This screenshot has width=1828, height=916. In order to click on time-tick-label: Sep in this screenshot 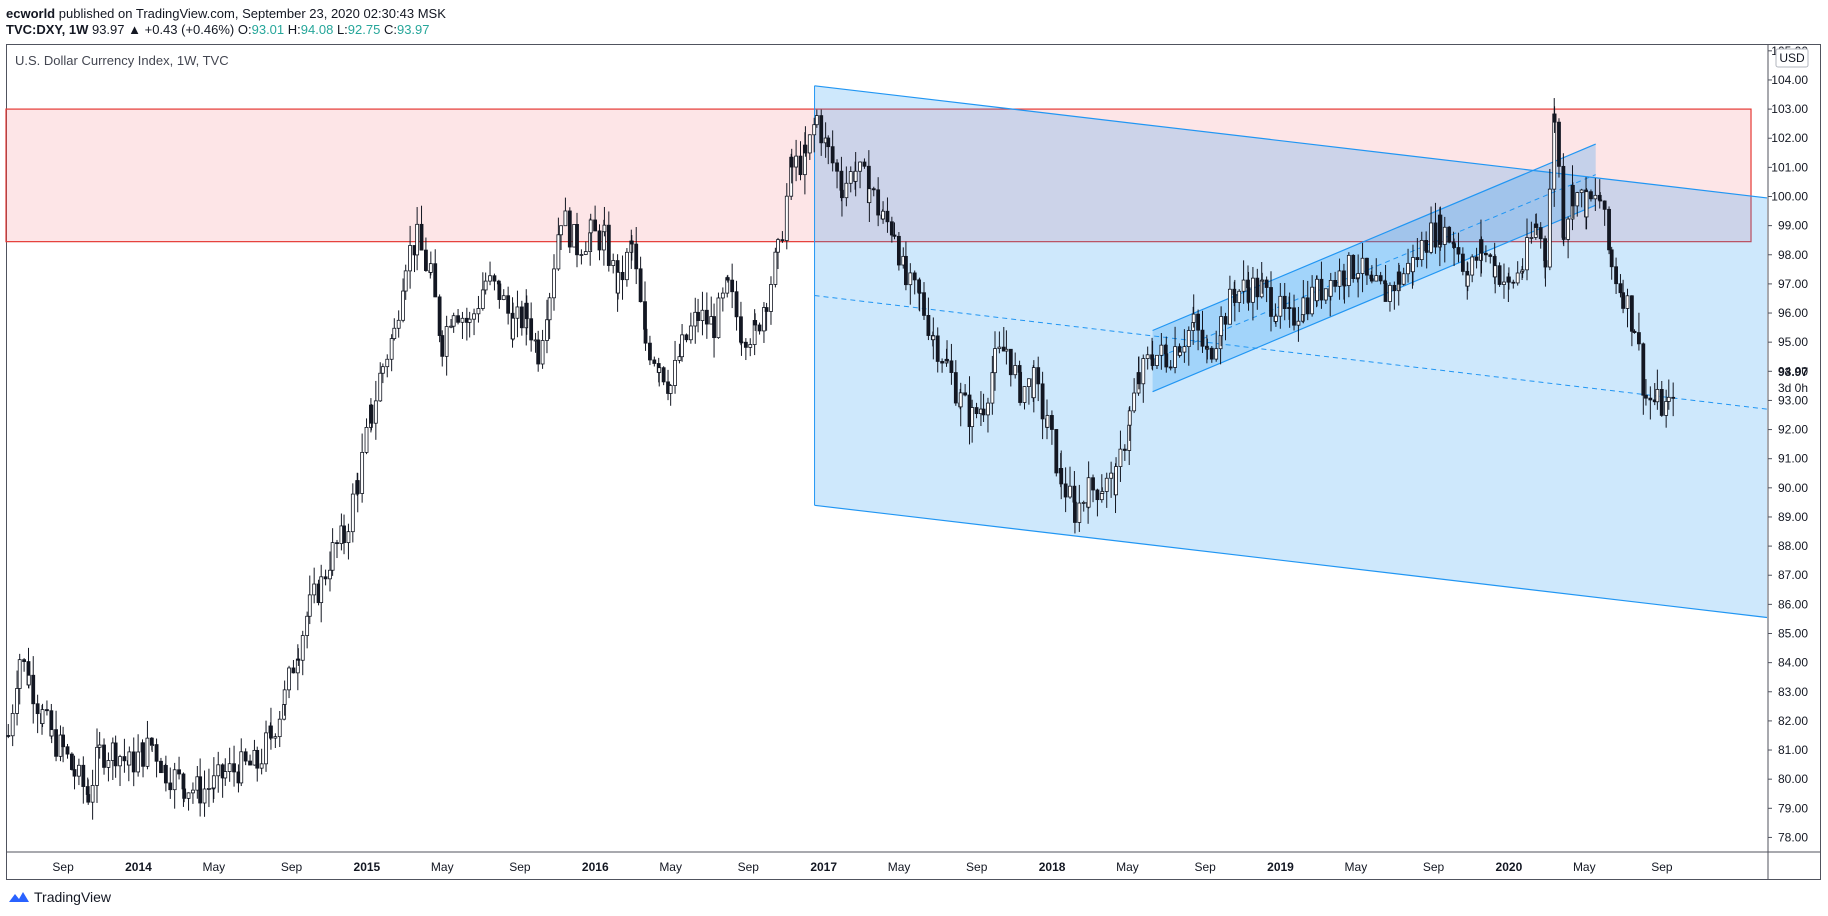, I will do `click(292, 867)`.